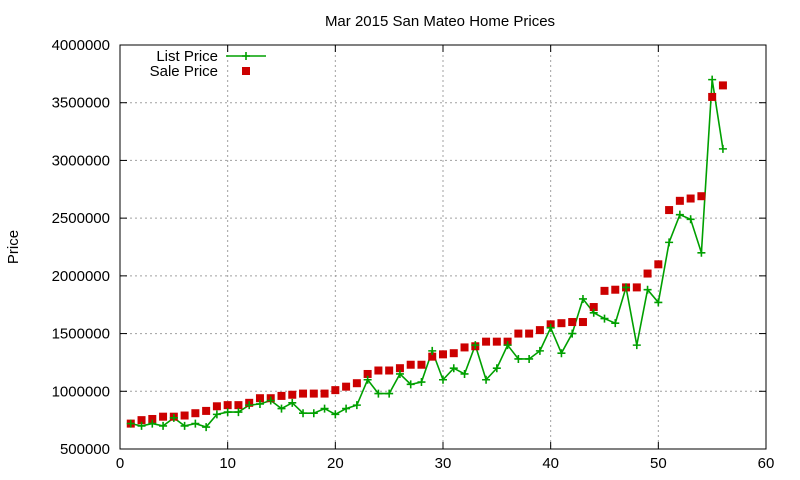 This screenshot has height=480, width=800. What do you see at coordinates (81, 218) in the screenshot?
I see `y-tick-label: 2500000` at bounding box center [81, 218].